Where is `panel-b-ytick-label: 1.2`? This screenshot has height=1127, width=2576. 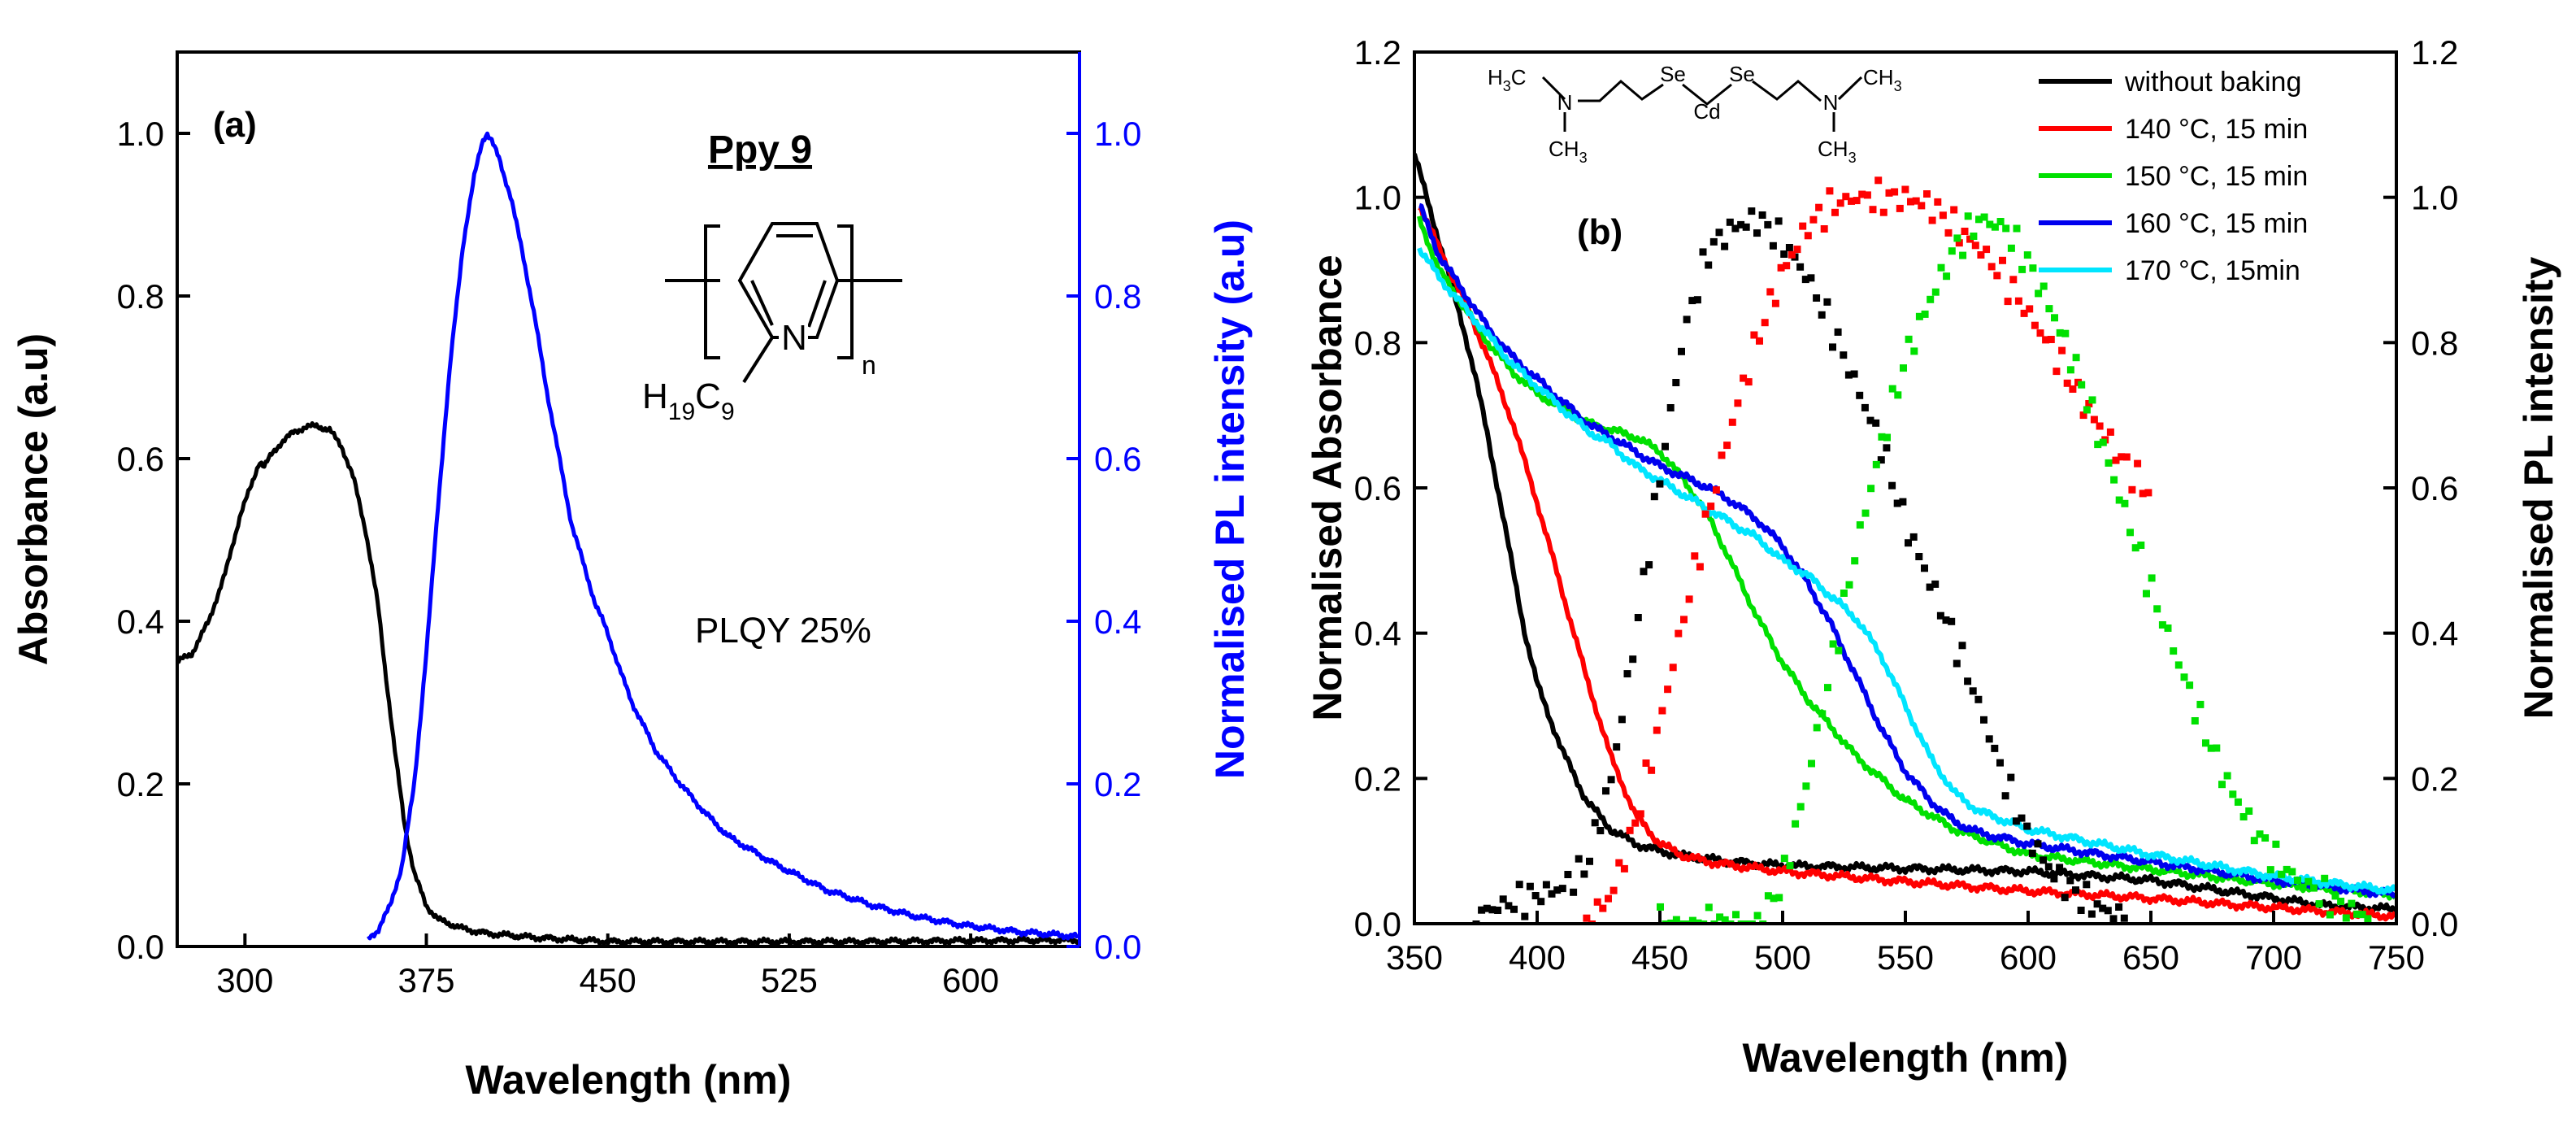
panel-b-ytick-label: 1.2 is located at coordinates (1377, 53).